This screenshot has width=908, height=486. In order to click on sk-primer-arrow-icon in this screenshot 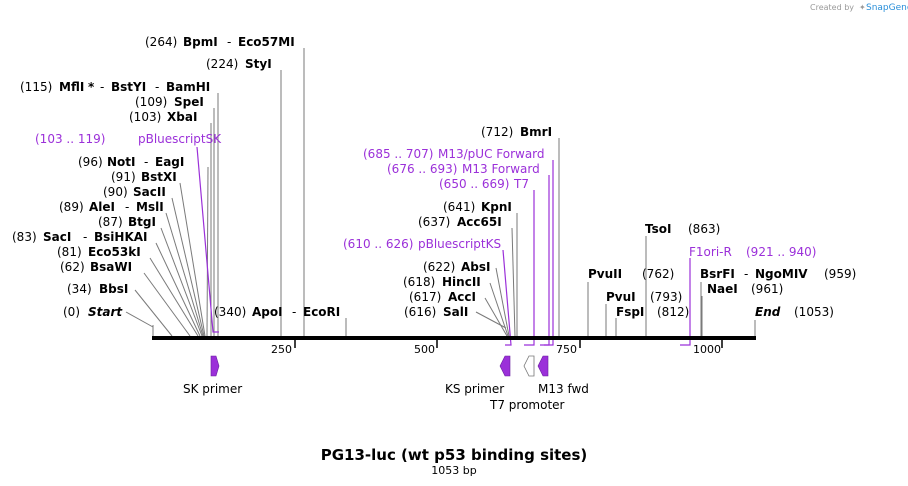, I will do `click(215, 366)`.